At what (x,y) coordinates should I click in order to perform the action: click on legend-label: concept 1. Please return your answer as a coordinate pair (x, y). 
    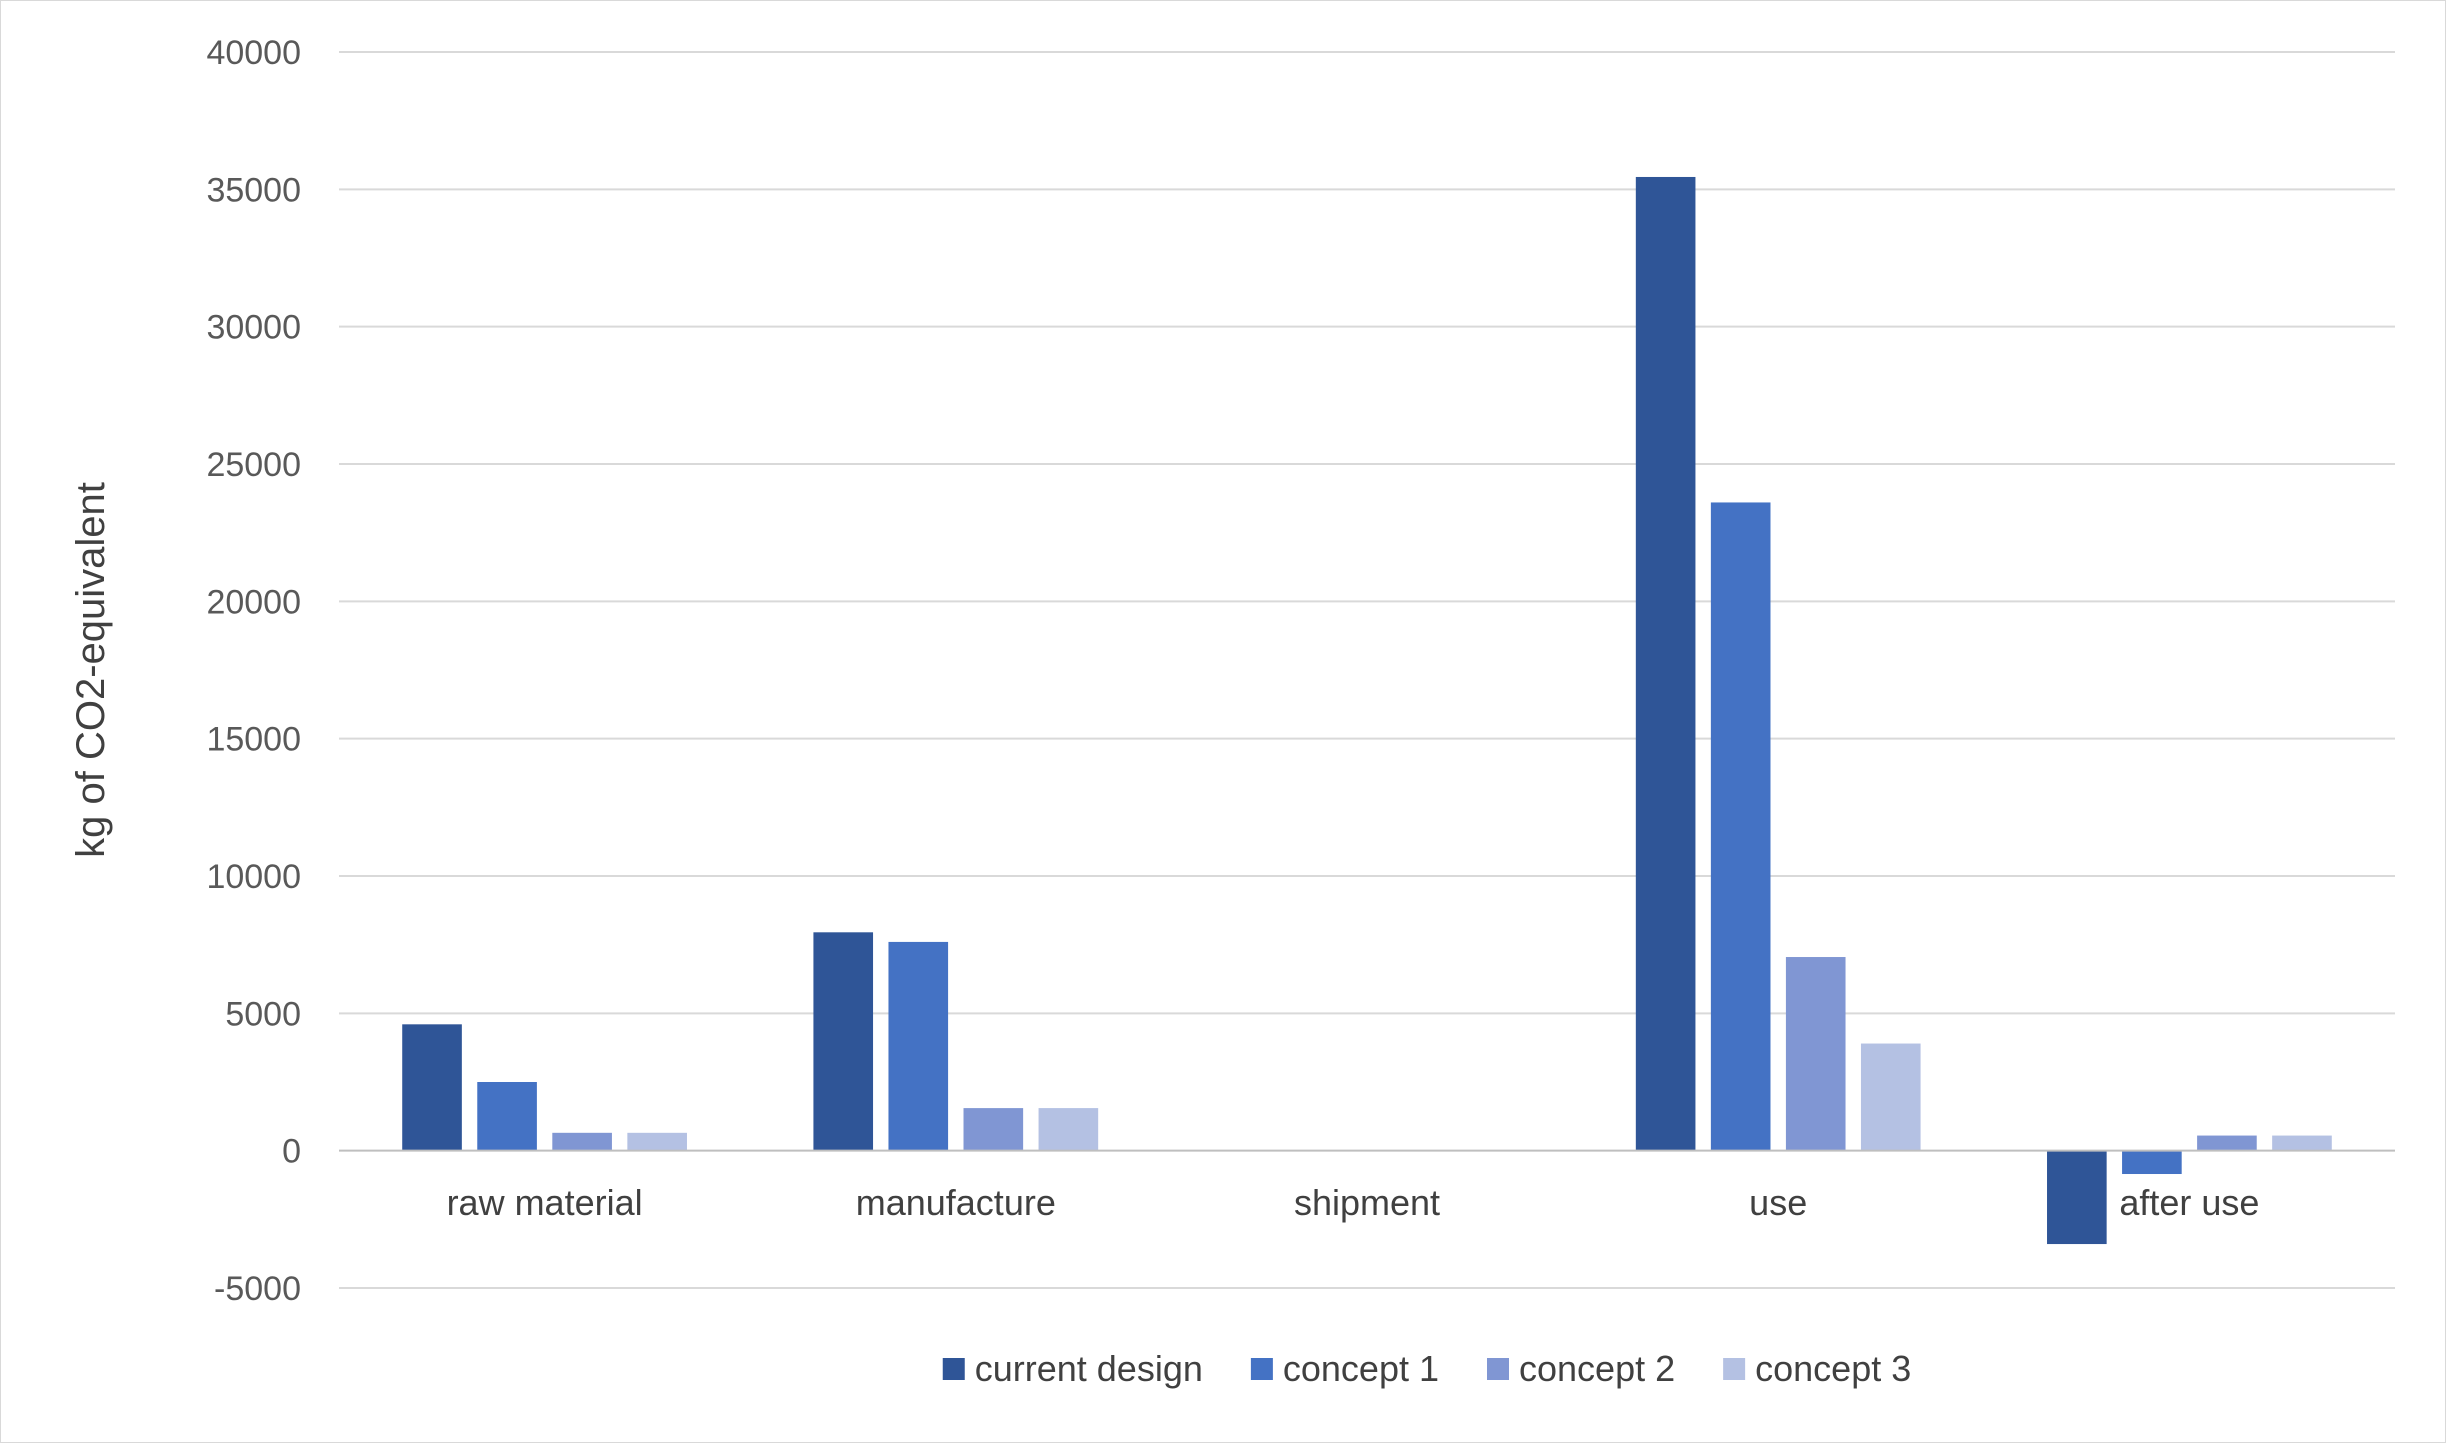
    Looking at the image, I should click on (1361, 1368).